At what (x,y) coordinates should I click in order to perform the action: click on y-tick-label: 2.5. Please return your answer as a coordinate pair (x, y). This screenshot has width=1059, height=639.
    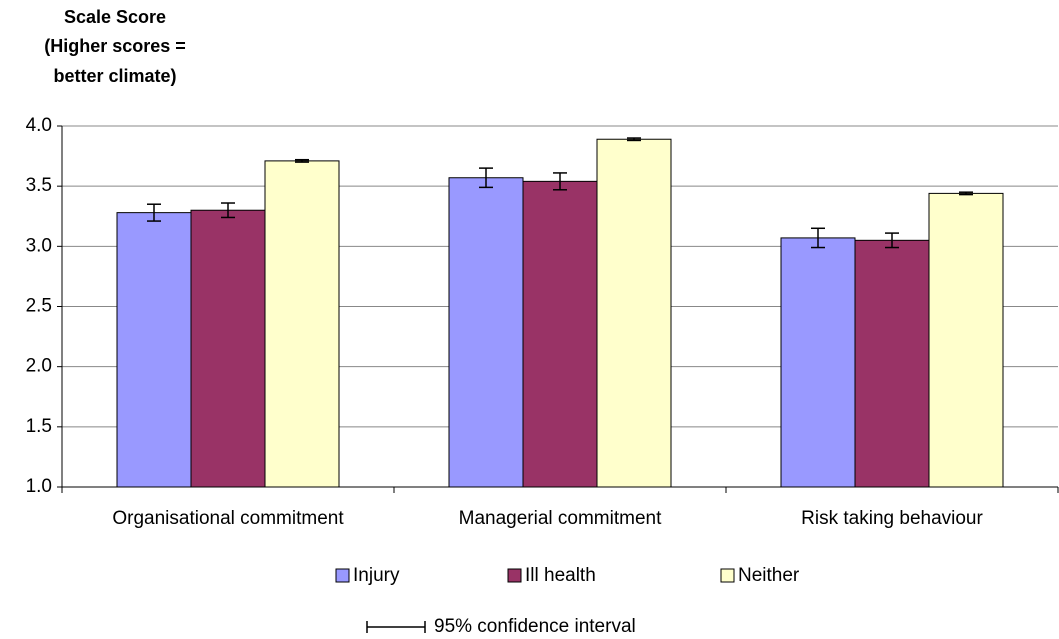
    Looking at the image, I should click on (39, 306).